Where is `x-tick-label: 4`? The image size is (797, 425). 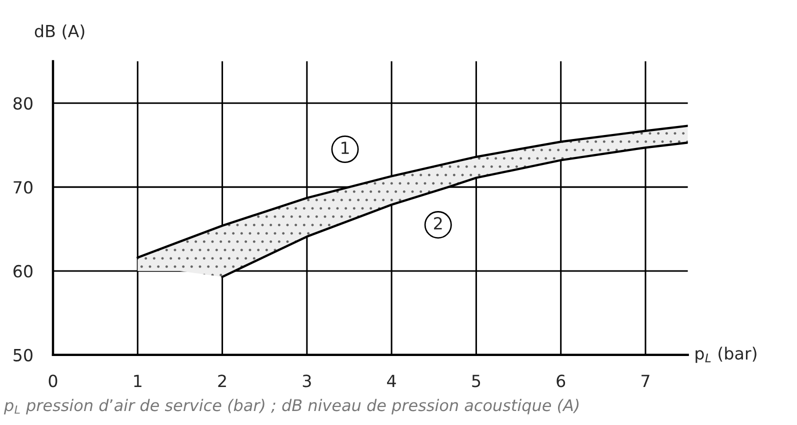 x-tick-label: 4 is located at coordinates (391, 380).